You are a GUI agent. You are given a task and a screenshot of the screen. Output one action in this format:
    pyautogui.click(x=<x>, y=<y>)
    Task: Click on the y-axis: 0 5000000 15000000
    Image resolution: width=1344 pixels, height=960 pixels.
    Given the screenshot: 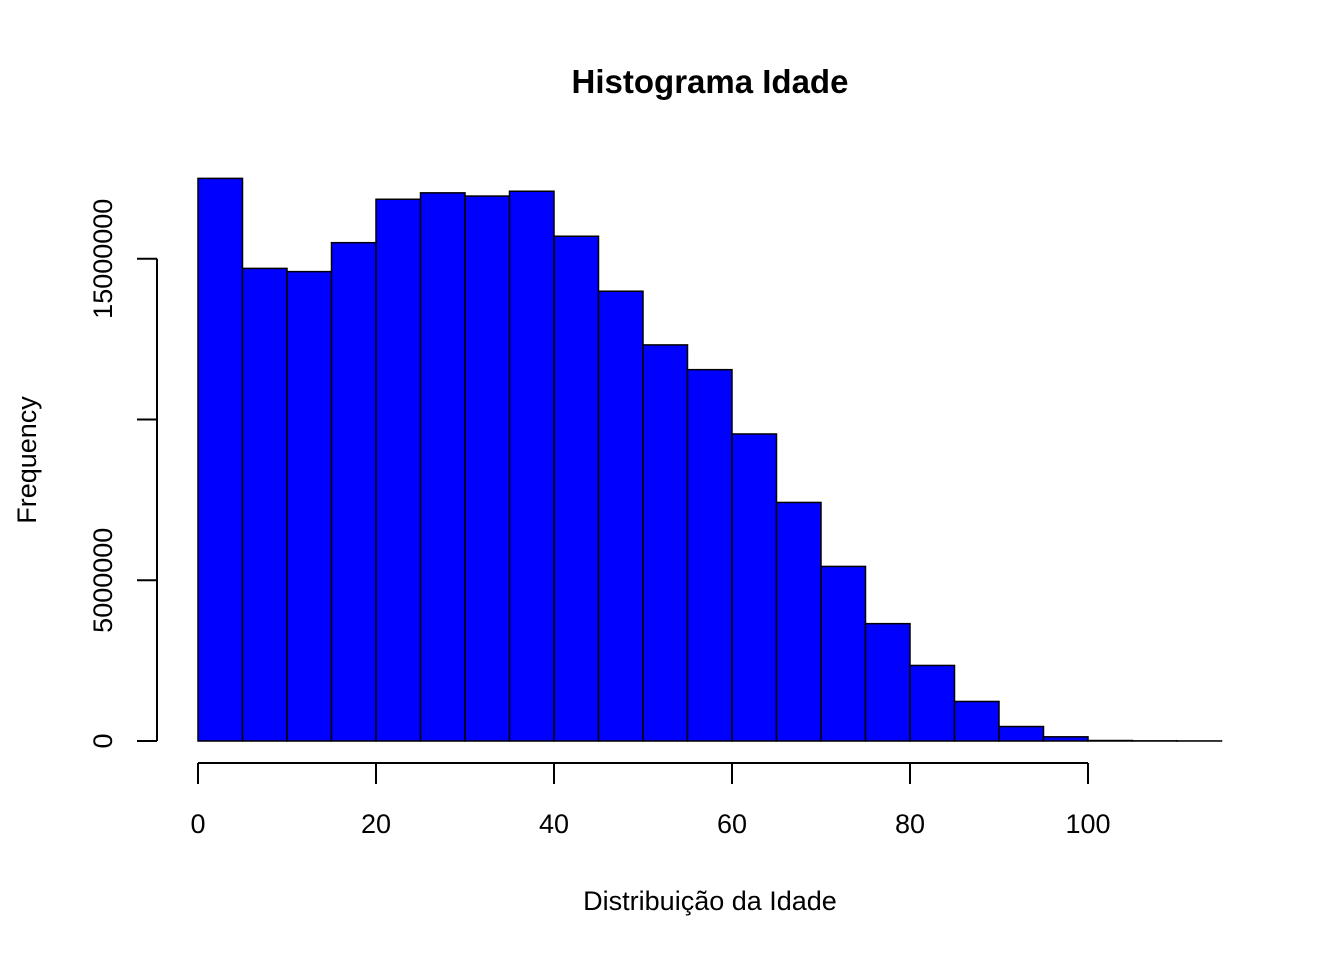 What is the action you would take?
    pyautogui.click(x=123, y=474)
    